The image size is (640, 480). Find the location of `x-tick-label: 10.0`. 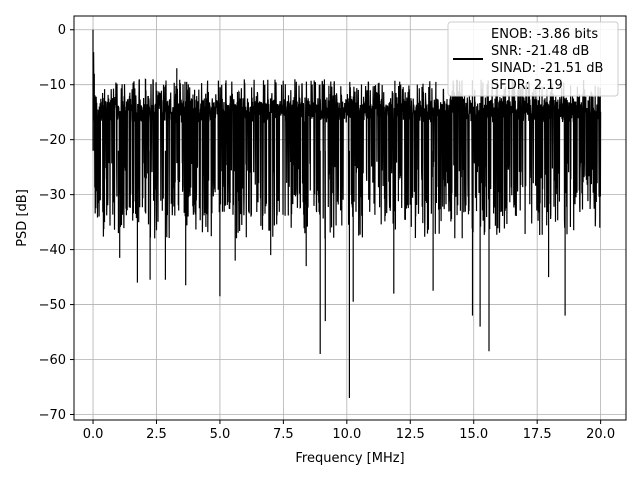

x-tick-label: 10.0 is located at coordinates (346, 434).